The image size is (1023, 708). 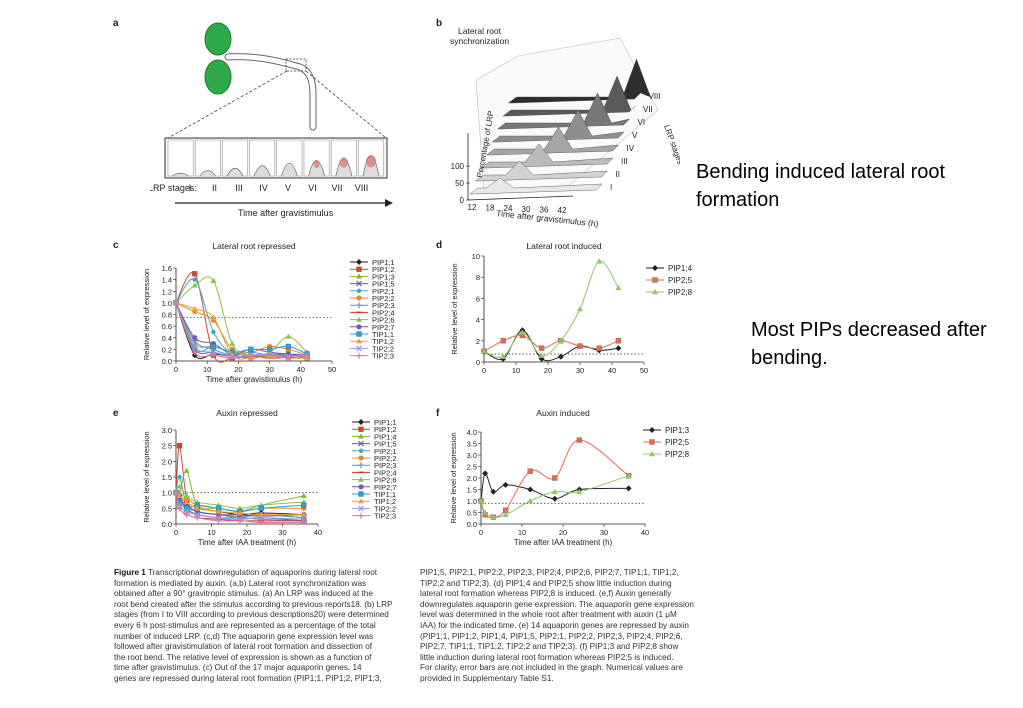 I want to click on waterfall-stage-label: VI, so click(x=642, y=122).